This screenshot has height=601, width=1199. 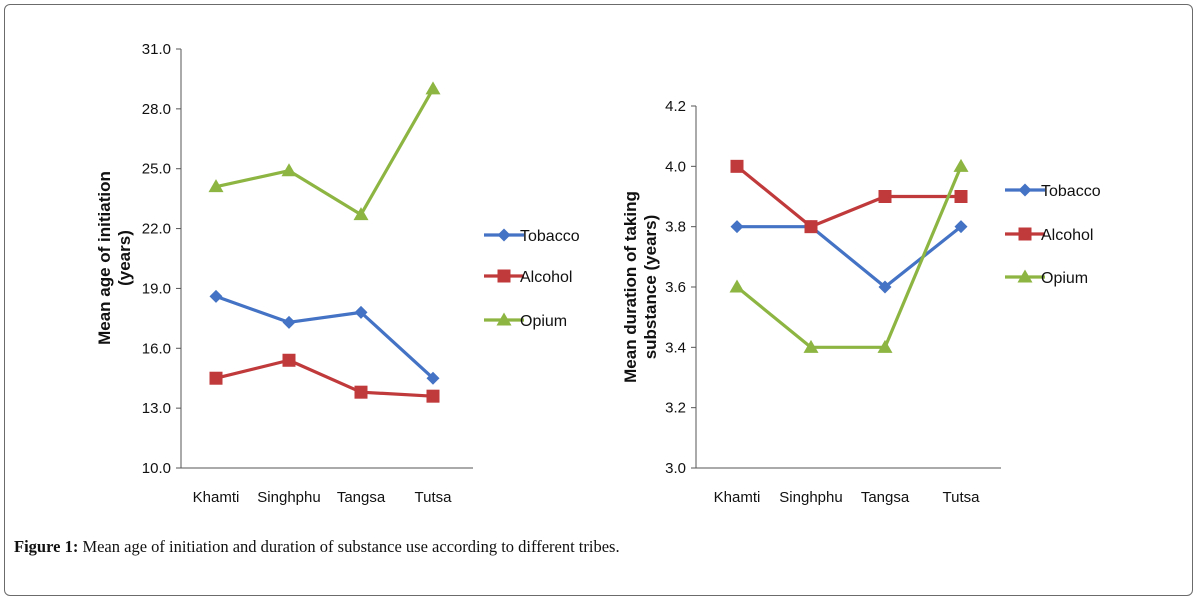 What do you see at coordinates (104, 258) in the screenshot?
I see `y-axis-label: Mean age of initiation` at bounding box center [104, 258].